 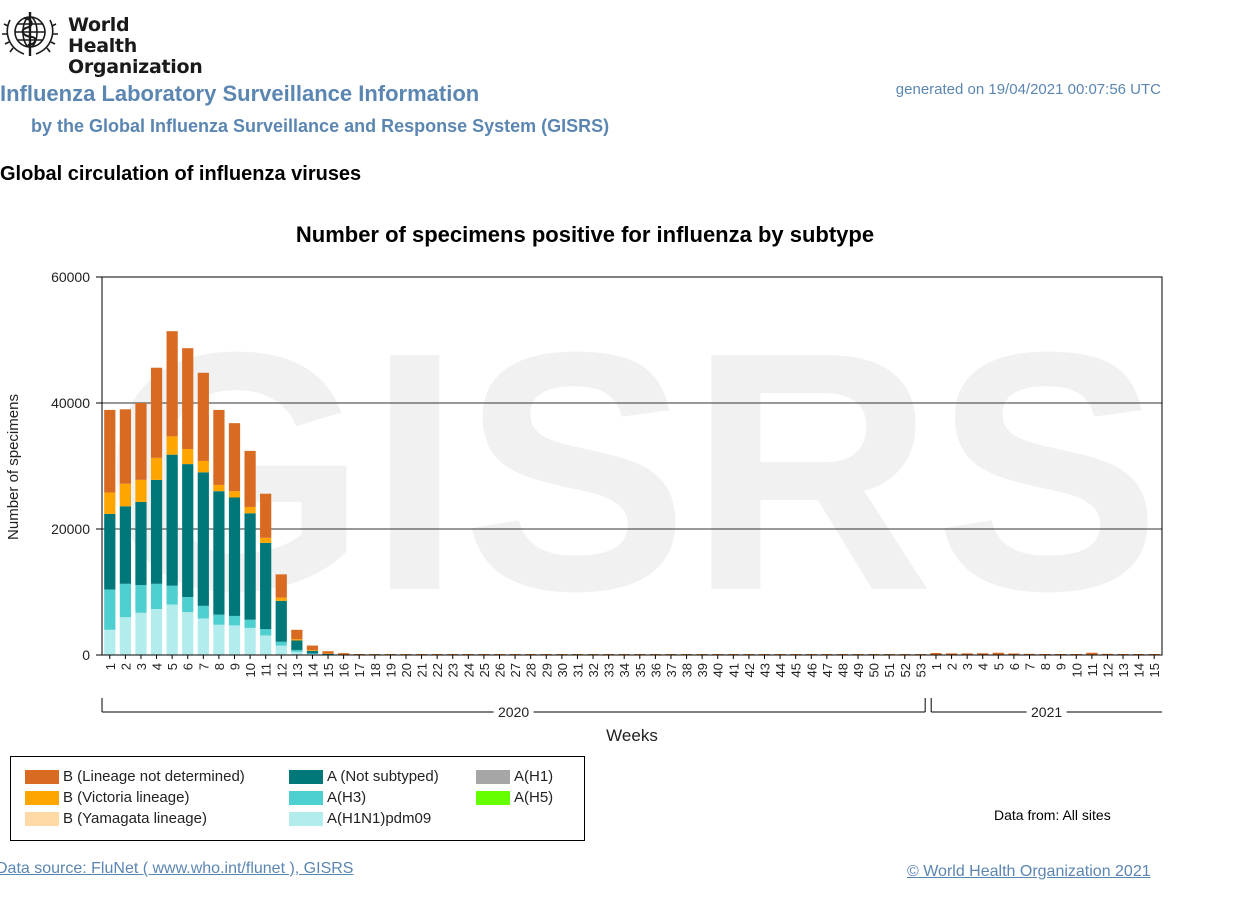 What do you see at coordinates (920, 670) in the screenshot?
I see `x-tick-label: 53` at bounding box center [920, 670].